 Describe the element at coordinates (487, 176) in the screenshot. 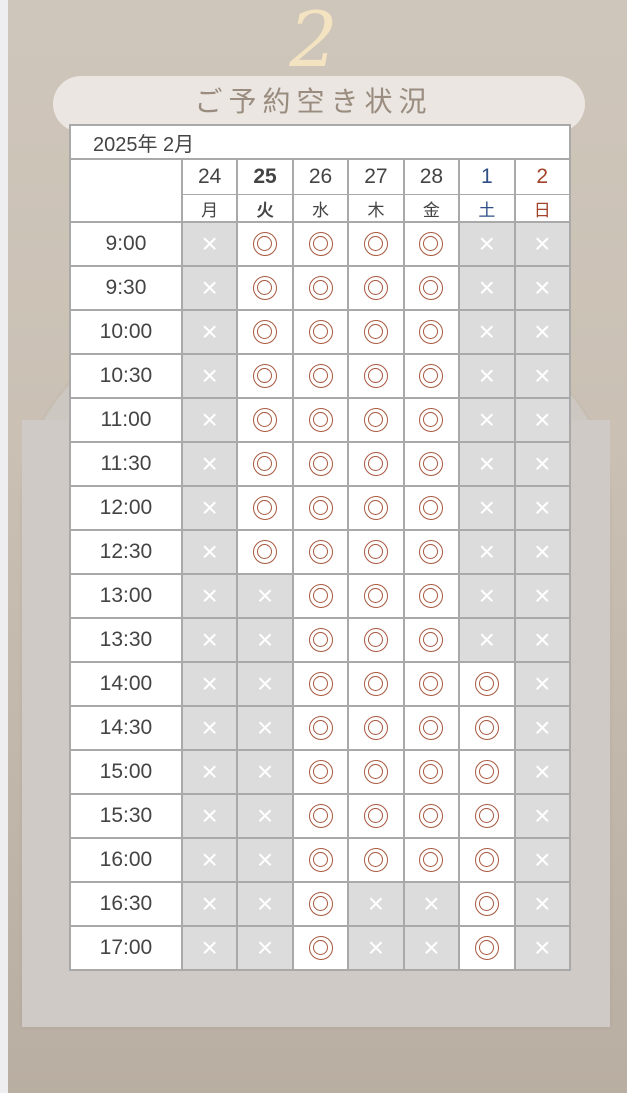

I see `day-date-1: 1` at that location.